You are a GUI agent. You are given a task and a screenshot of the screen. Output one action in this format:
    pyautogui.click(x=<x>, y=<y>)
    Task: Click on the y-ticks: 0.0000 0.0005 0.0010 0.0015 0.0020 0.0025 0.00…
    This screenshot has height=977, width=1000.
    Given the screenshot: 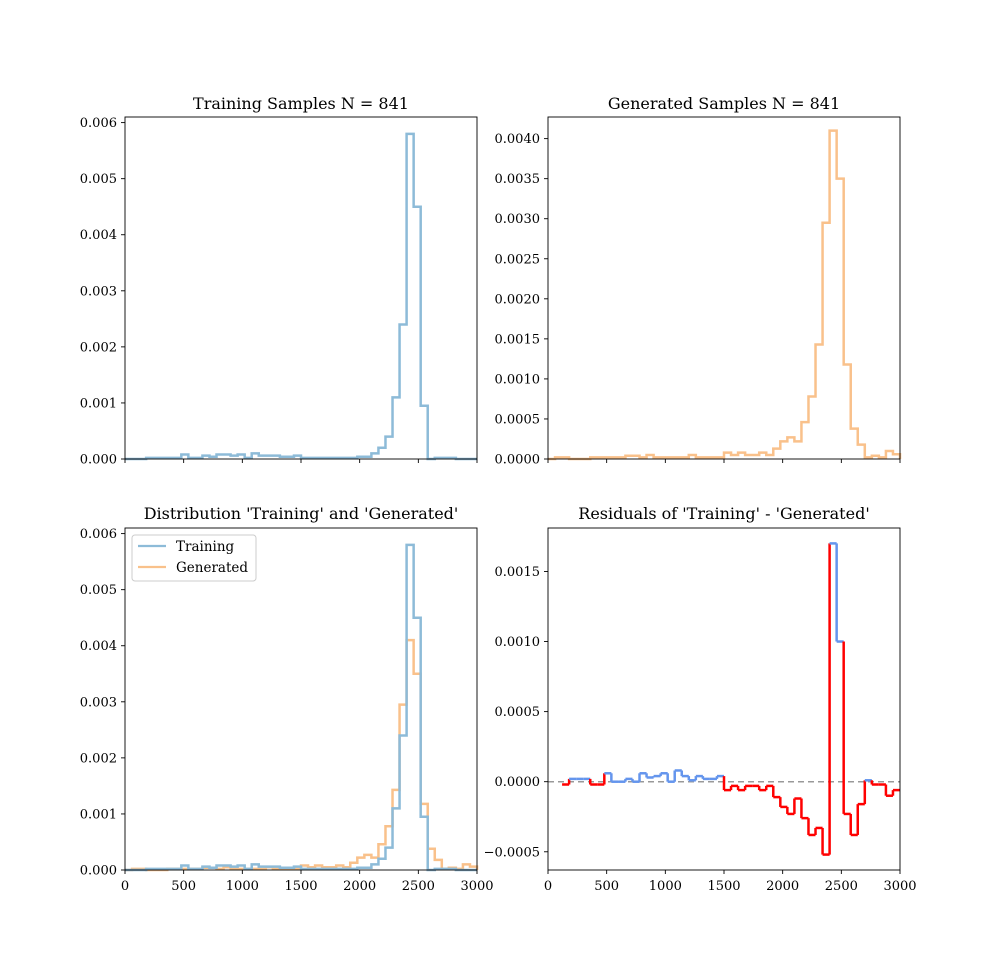 What is the action you would take?
    pyautogui.click(x=521, y=300)
    